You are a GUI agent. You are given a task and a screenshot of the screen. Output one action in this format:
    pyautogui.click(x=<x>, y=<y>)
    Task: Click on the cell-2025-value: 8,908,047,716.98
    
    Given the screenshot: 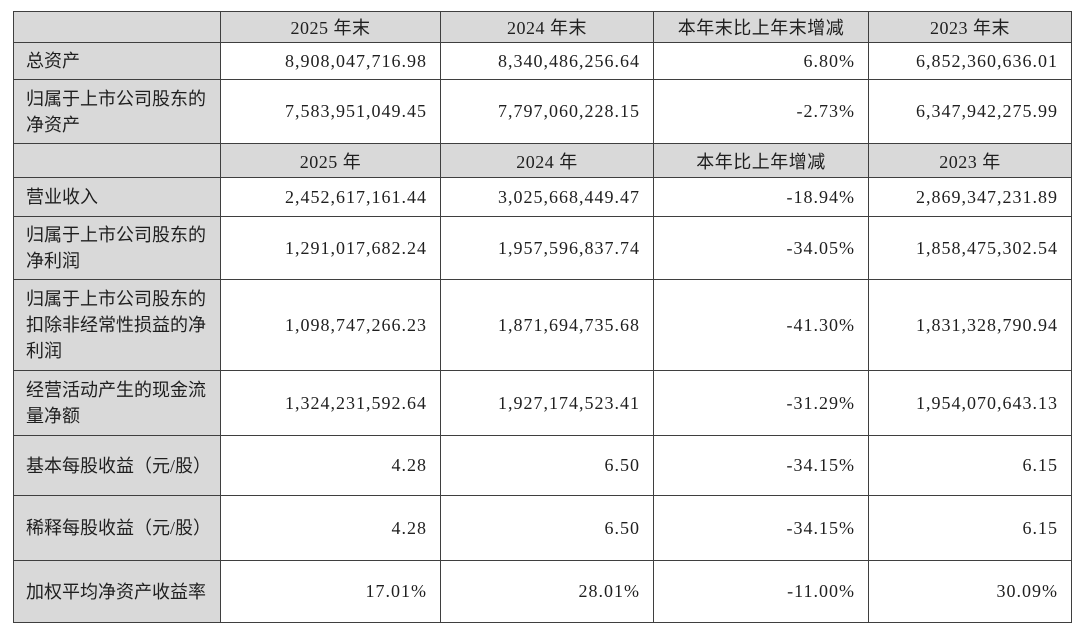 What is the action you would take?
    pyautogui.click(x=330, y=61)
    